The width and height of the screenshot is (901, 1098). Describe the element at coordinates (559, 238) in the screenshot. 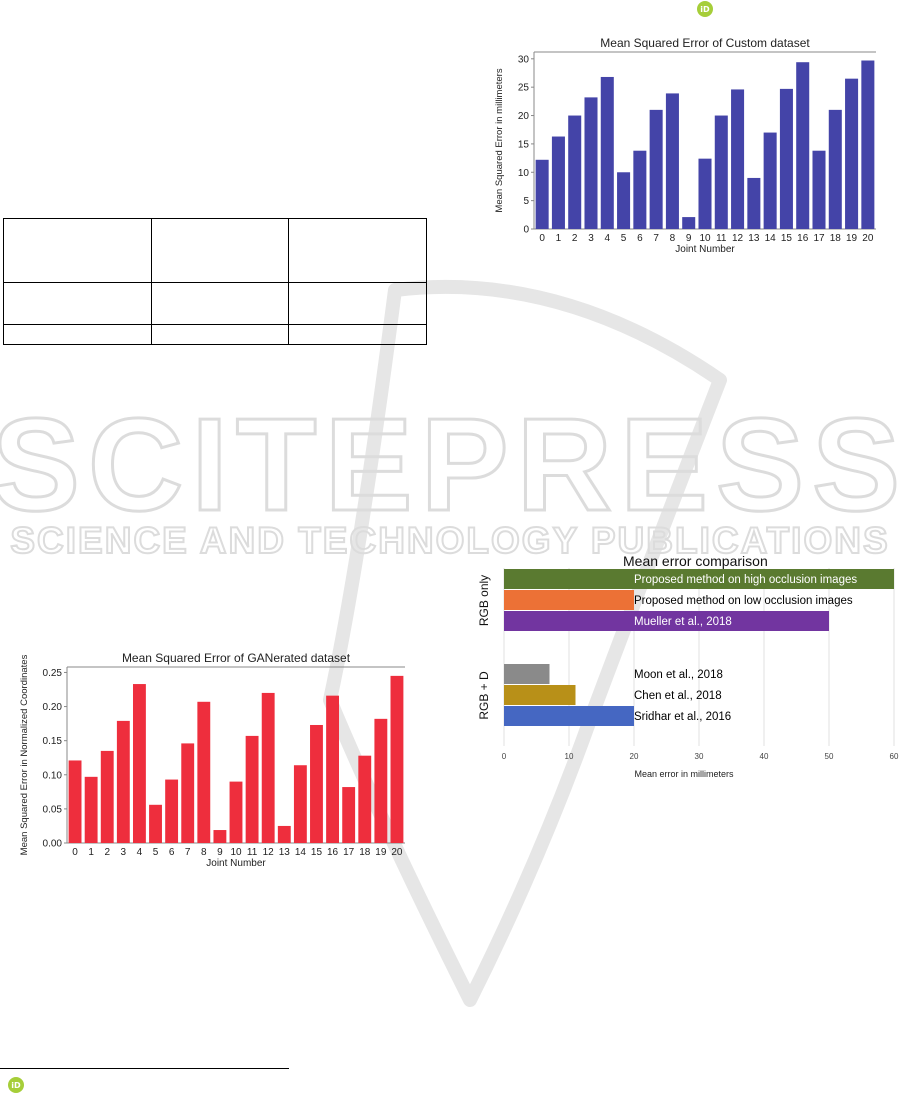

I see `x-tick-label: 1` at that location.